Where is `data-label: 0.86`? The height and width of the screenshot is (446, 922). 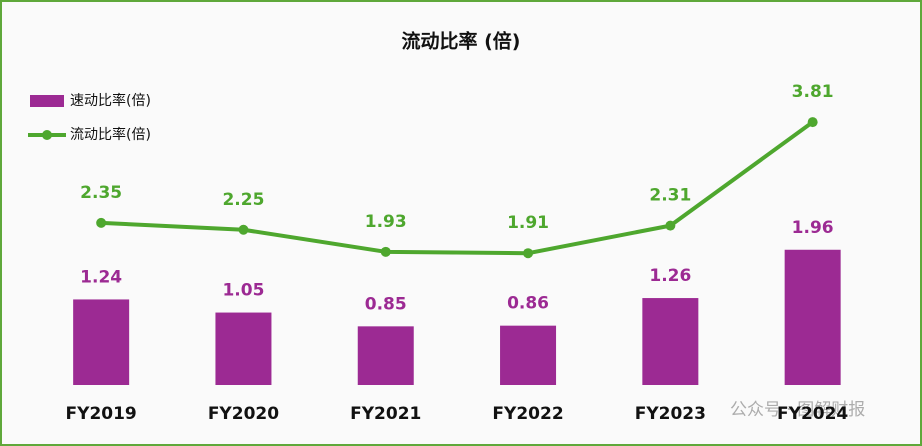
data-label: 0.86 is located at coordinates (528, 304).